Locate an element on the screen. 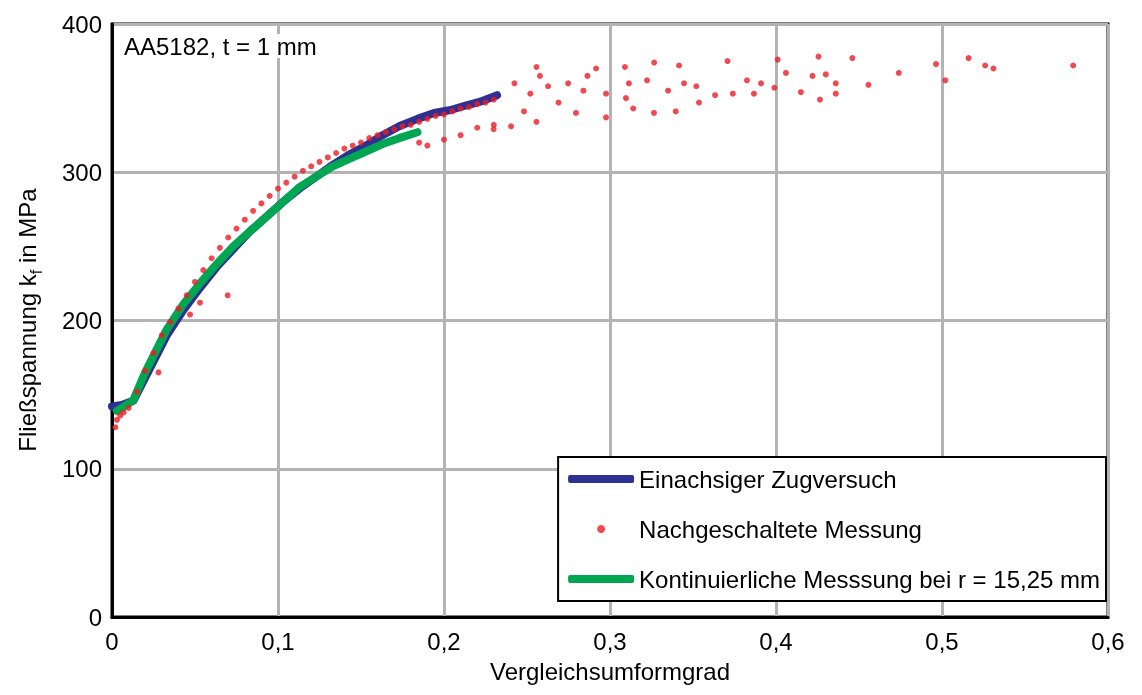  y-tick-label: 300 is located at coordinates (81, 172).